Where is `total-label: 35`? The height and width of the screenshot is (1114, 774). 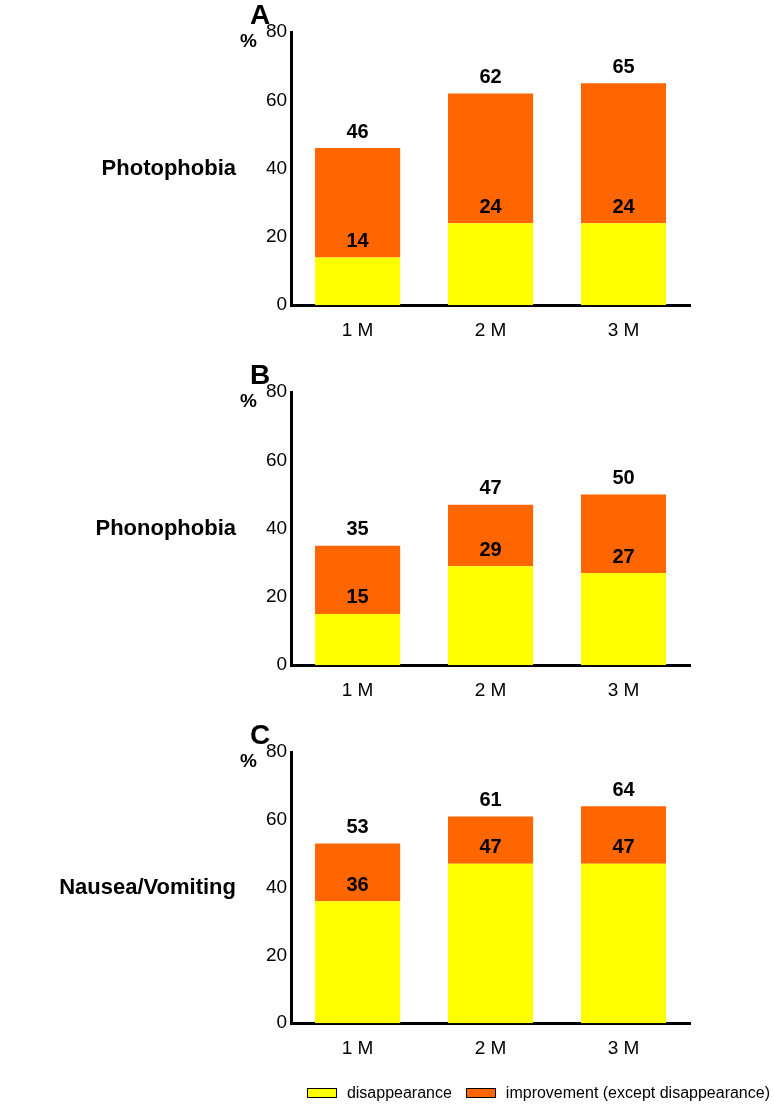
total-label: 35 is located at coordinates (357, 528).